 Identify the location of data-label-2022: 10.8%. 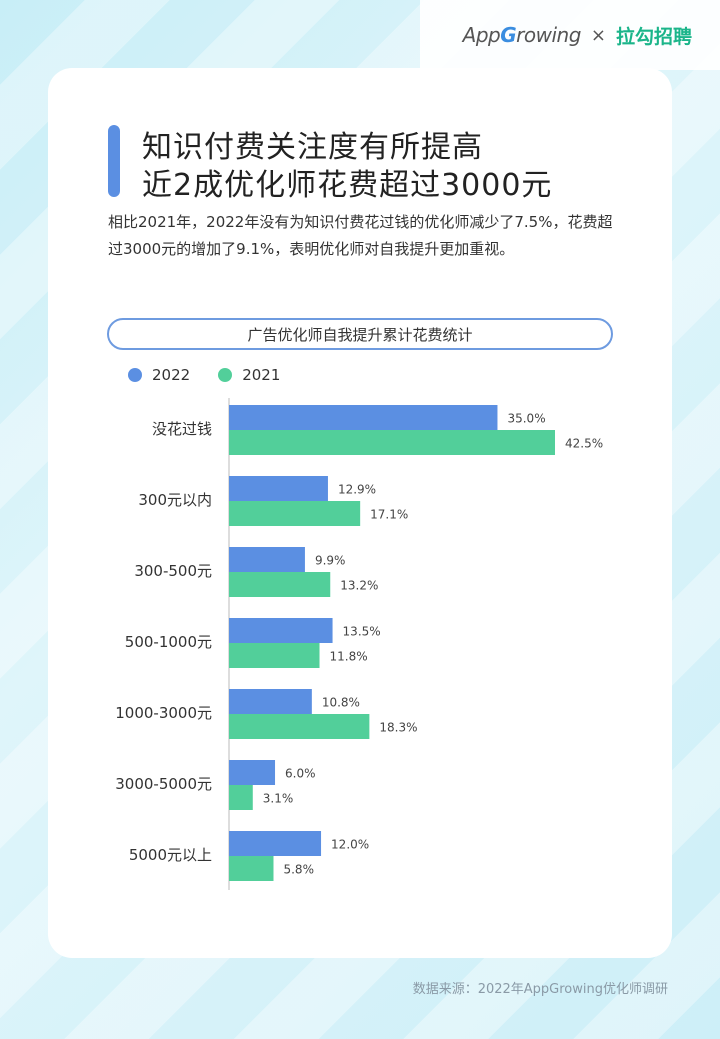
(341, 703).